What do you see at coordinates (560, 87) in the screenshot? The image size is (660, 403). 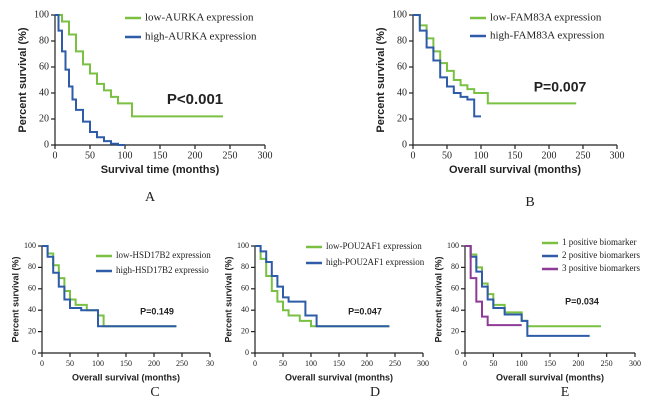 I see `p-value: P=0.007` at bounding box center [560, 87].